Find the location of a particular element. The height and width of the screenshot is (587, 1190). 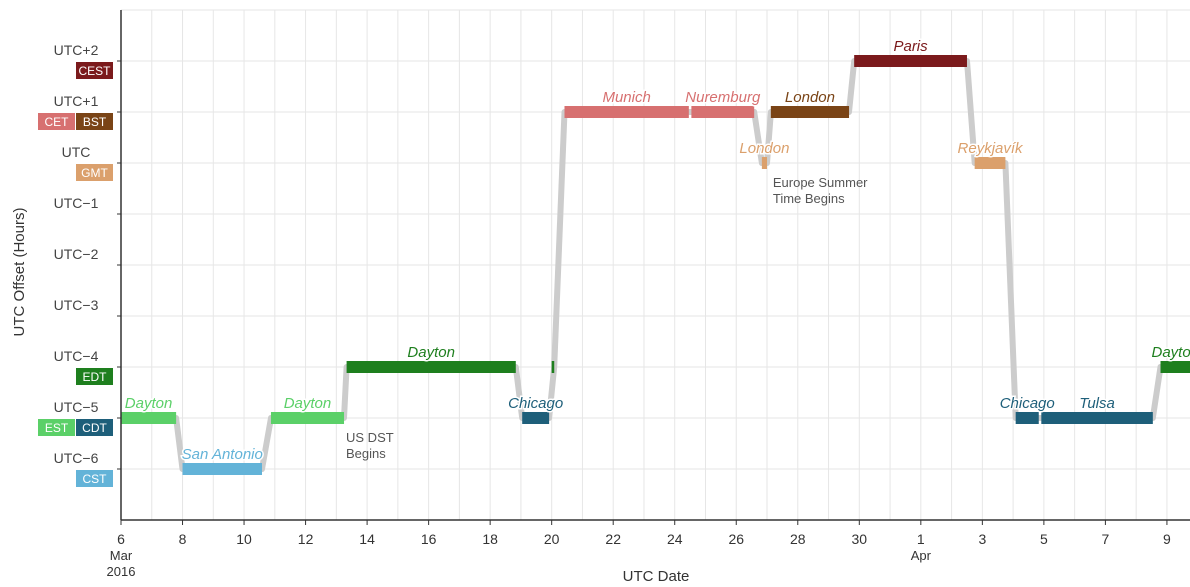

zone-badge-label: CST is located at coordinates (95, 479).